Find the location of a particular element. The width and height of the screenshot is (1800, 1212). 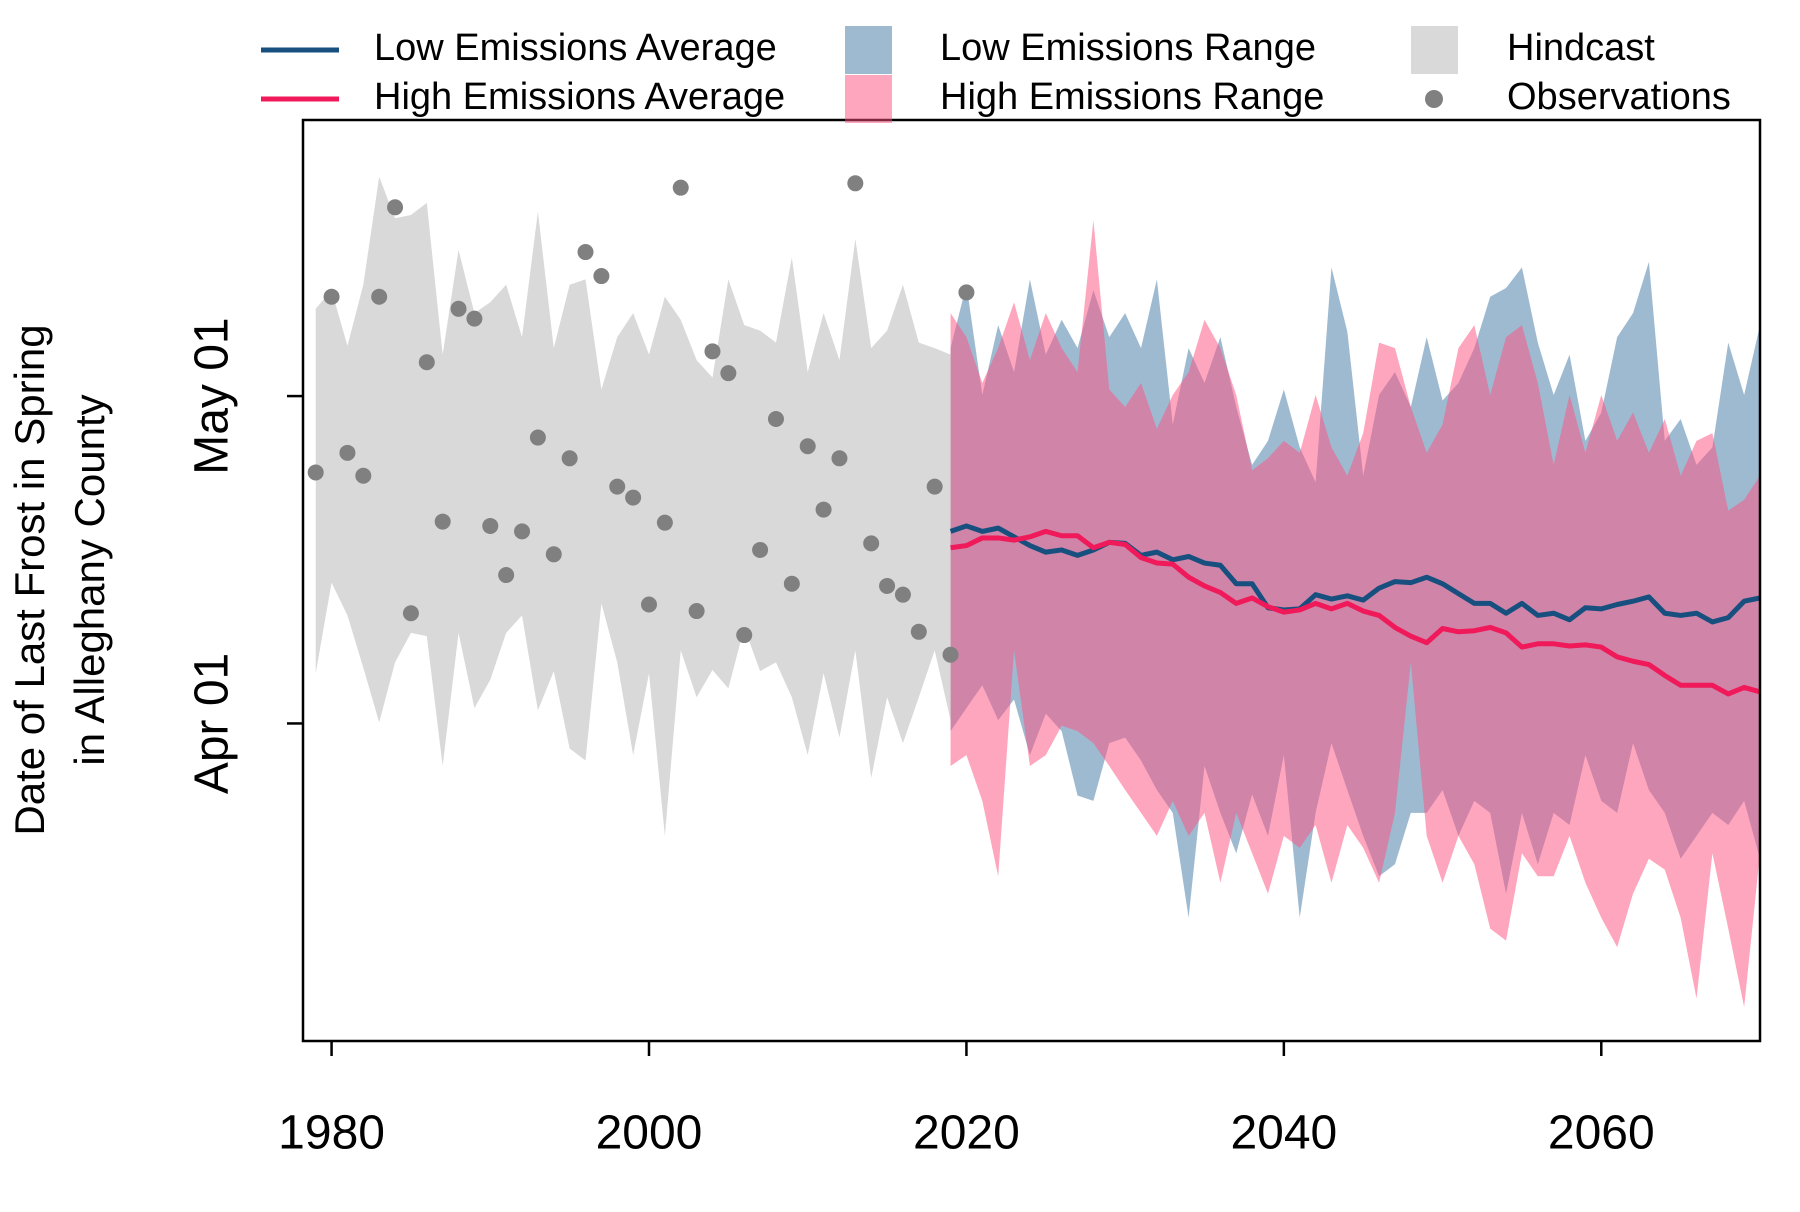

y-axis-title: Date of Last Frost in Spring is located at coordinates (29, 579).